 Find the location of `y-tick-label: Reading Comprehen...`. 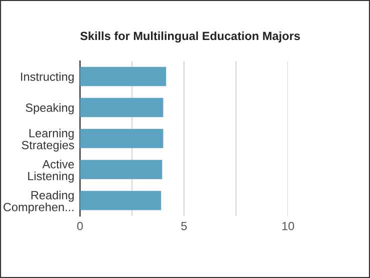

y-tick-label: Reading Comprehen... is located at coordinates (39, 202).